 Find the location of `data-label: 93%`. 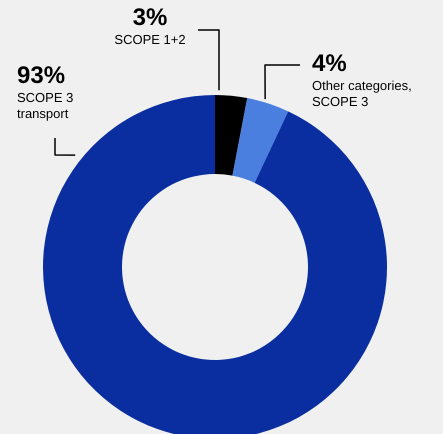

data-label: 93% is located at coordinates (41, 76).